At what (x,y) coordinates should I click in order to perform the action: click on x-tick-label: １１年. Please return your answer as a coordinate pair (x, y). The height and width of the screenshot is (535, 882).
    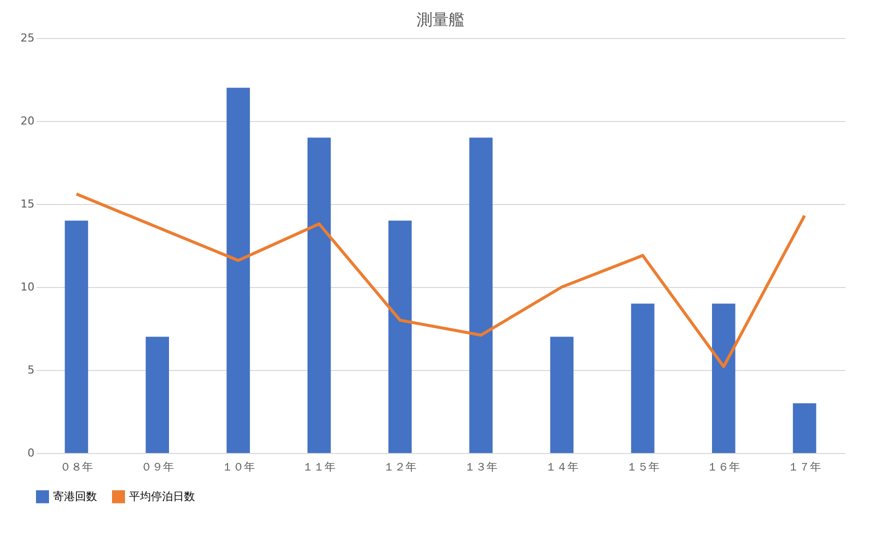
    Looking at the image, I should click on (319, 467).